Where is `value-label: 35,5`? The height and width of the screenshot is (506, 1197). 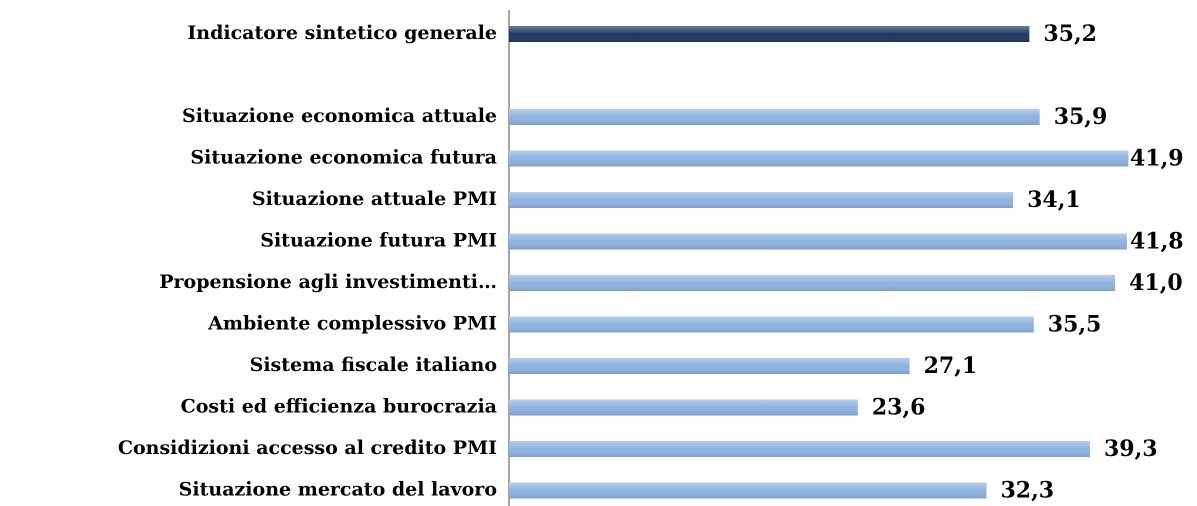 value-label: 35,5 is located at coordinates (1075, 325).